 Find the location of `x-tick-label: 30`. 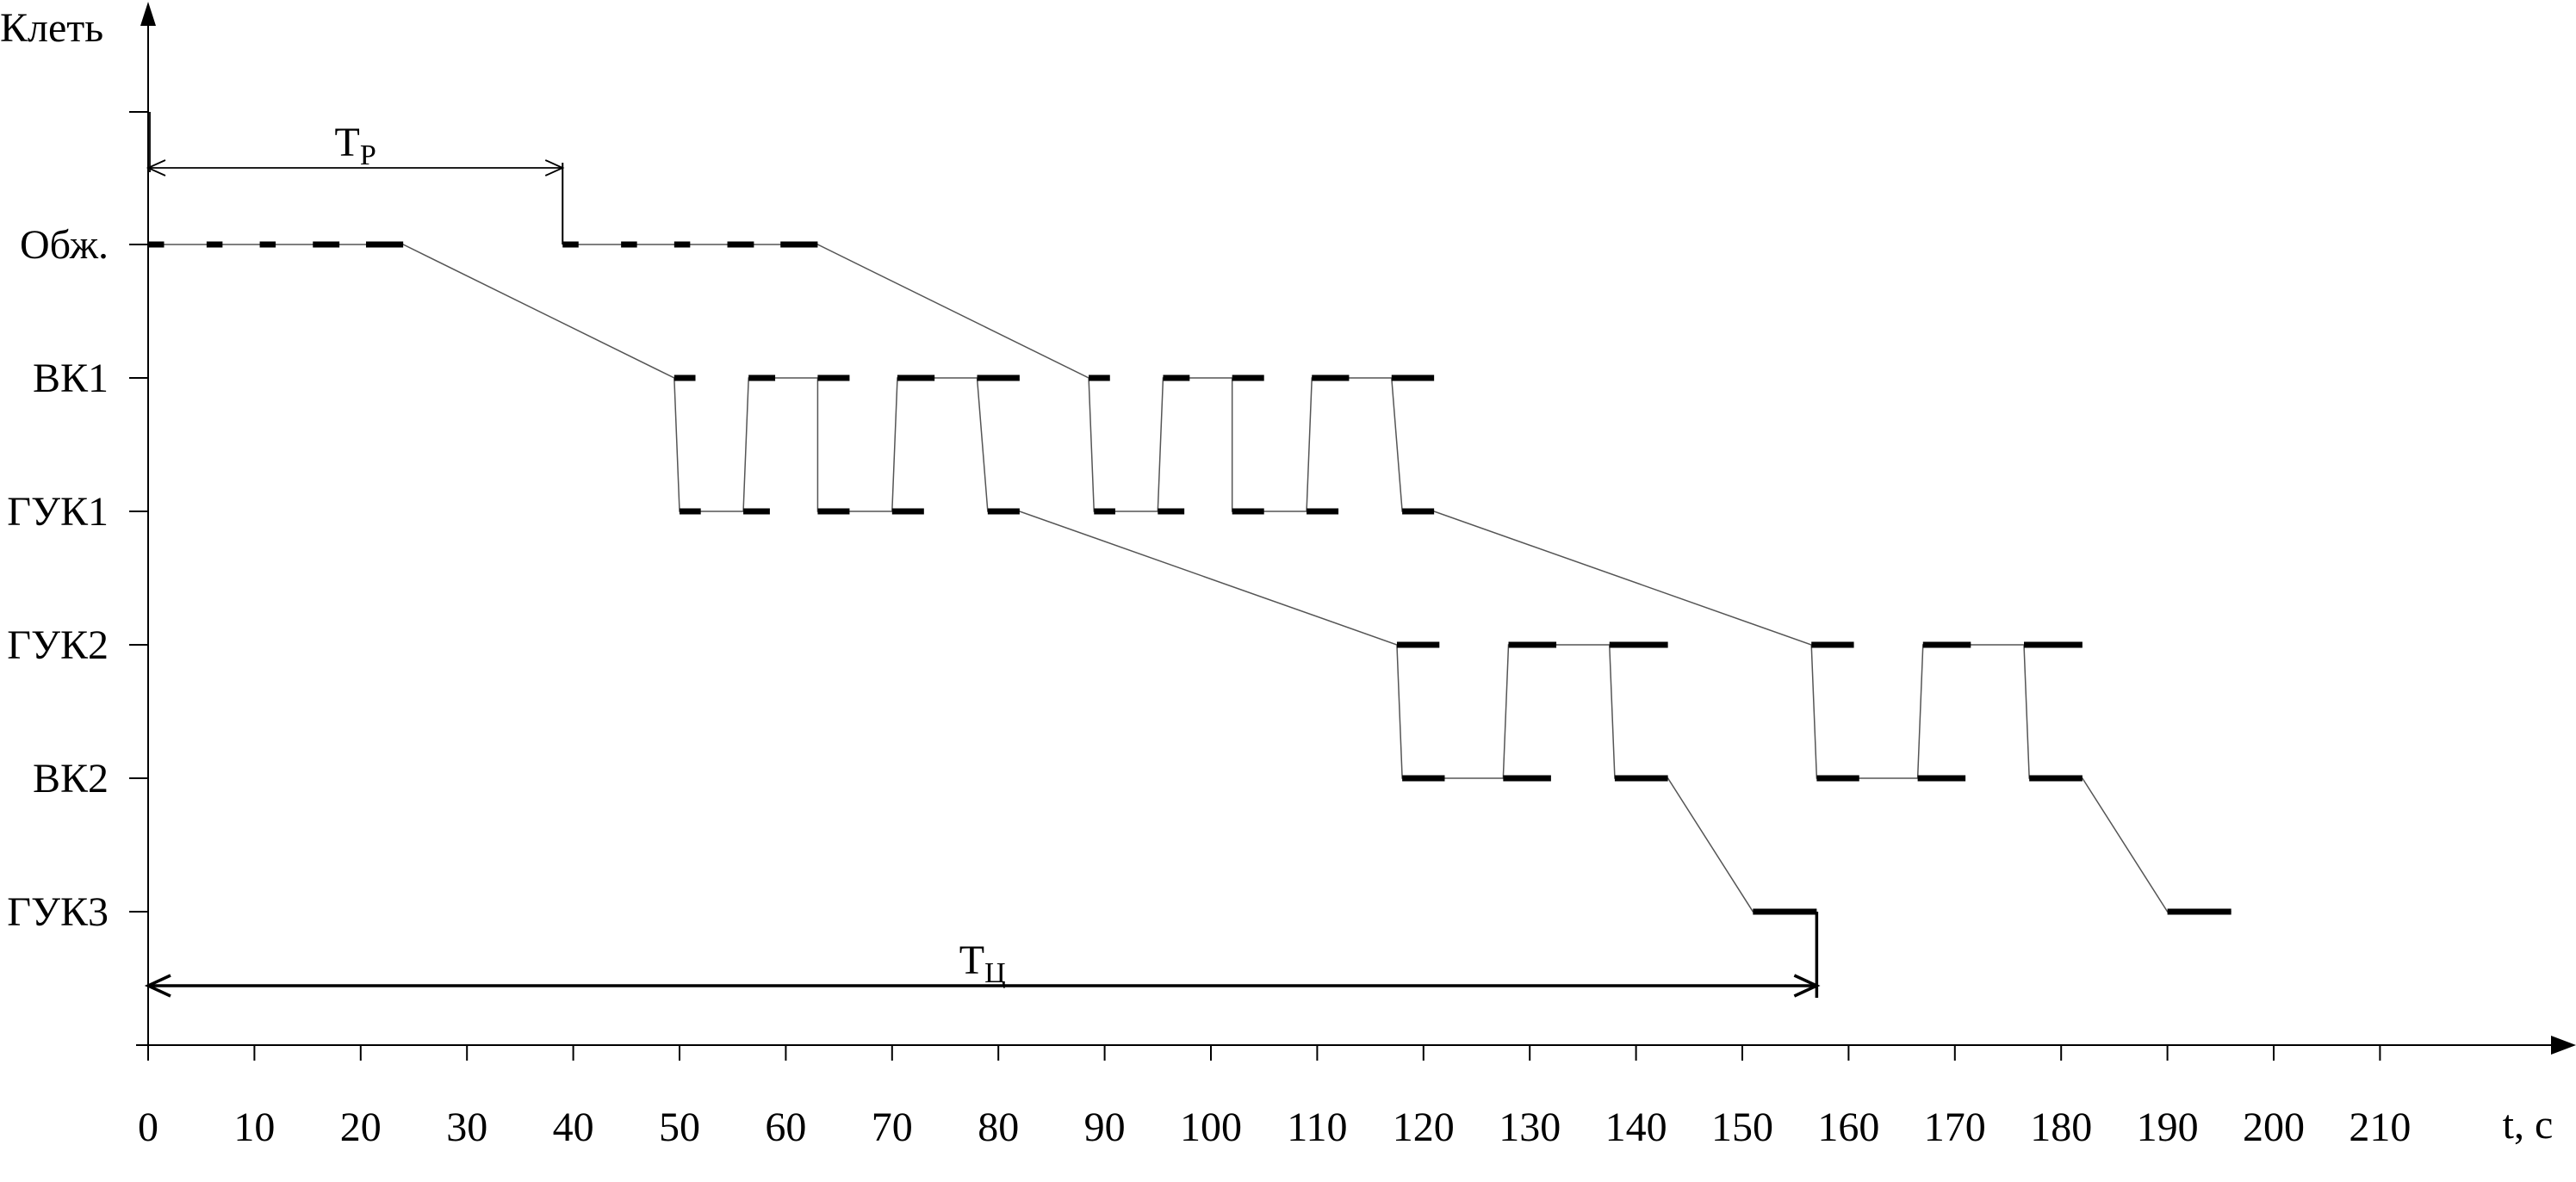

x-tick-label: 30 is located at coordinates (466, 1127).